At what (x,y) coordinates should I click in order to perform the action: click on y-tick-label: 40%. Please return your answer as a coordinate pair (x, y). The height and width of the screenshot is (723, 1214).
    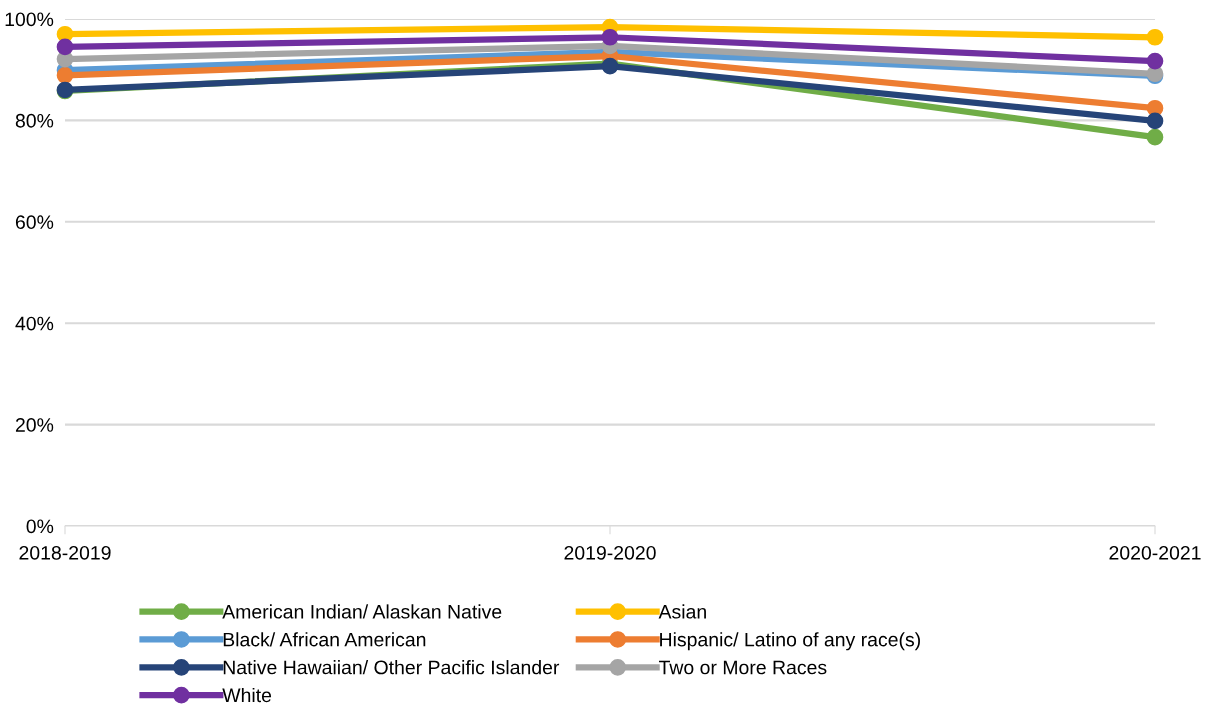
    Looking at the image, I should click on (34, 323).